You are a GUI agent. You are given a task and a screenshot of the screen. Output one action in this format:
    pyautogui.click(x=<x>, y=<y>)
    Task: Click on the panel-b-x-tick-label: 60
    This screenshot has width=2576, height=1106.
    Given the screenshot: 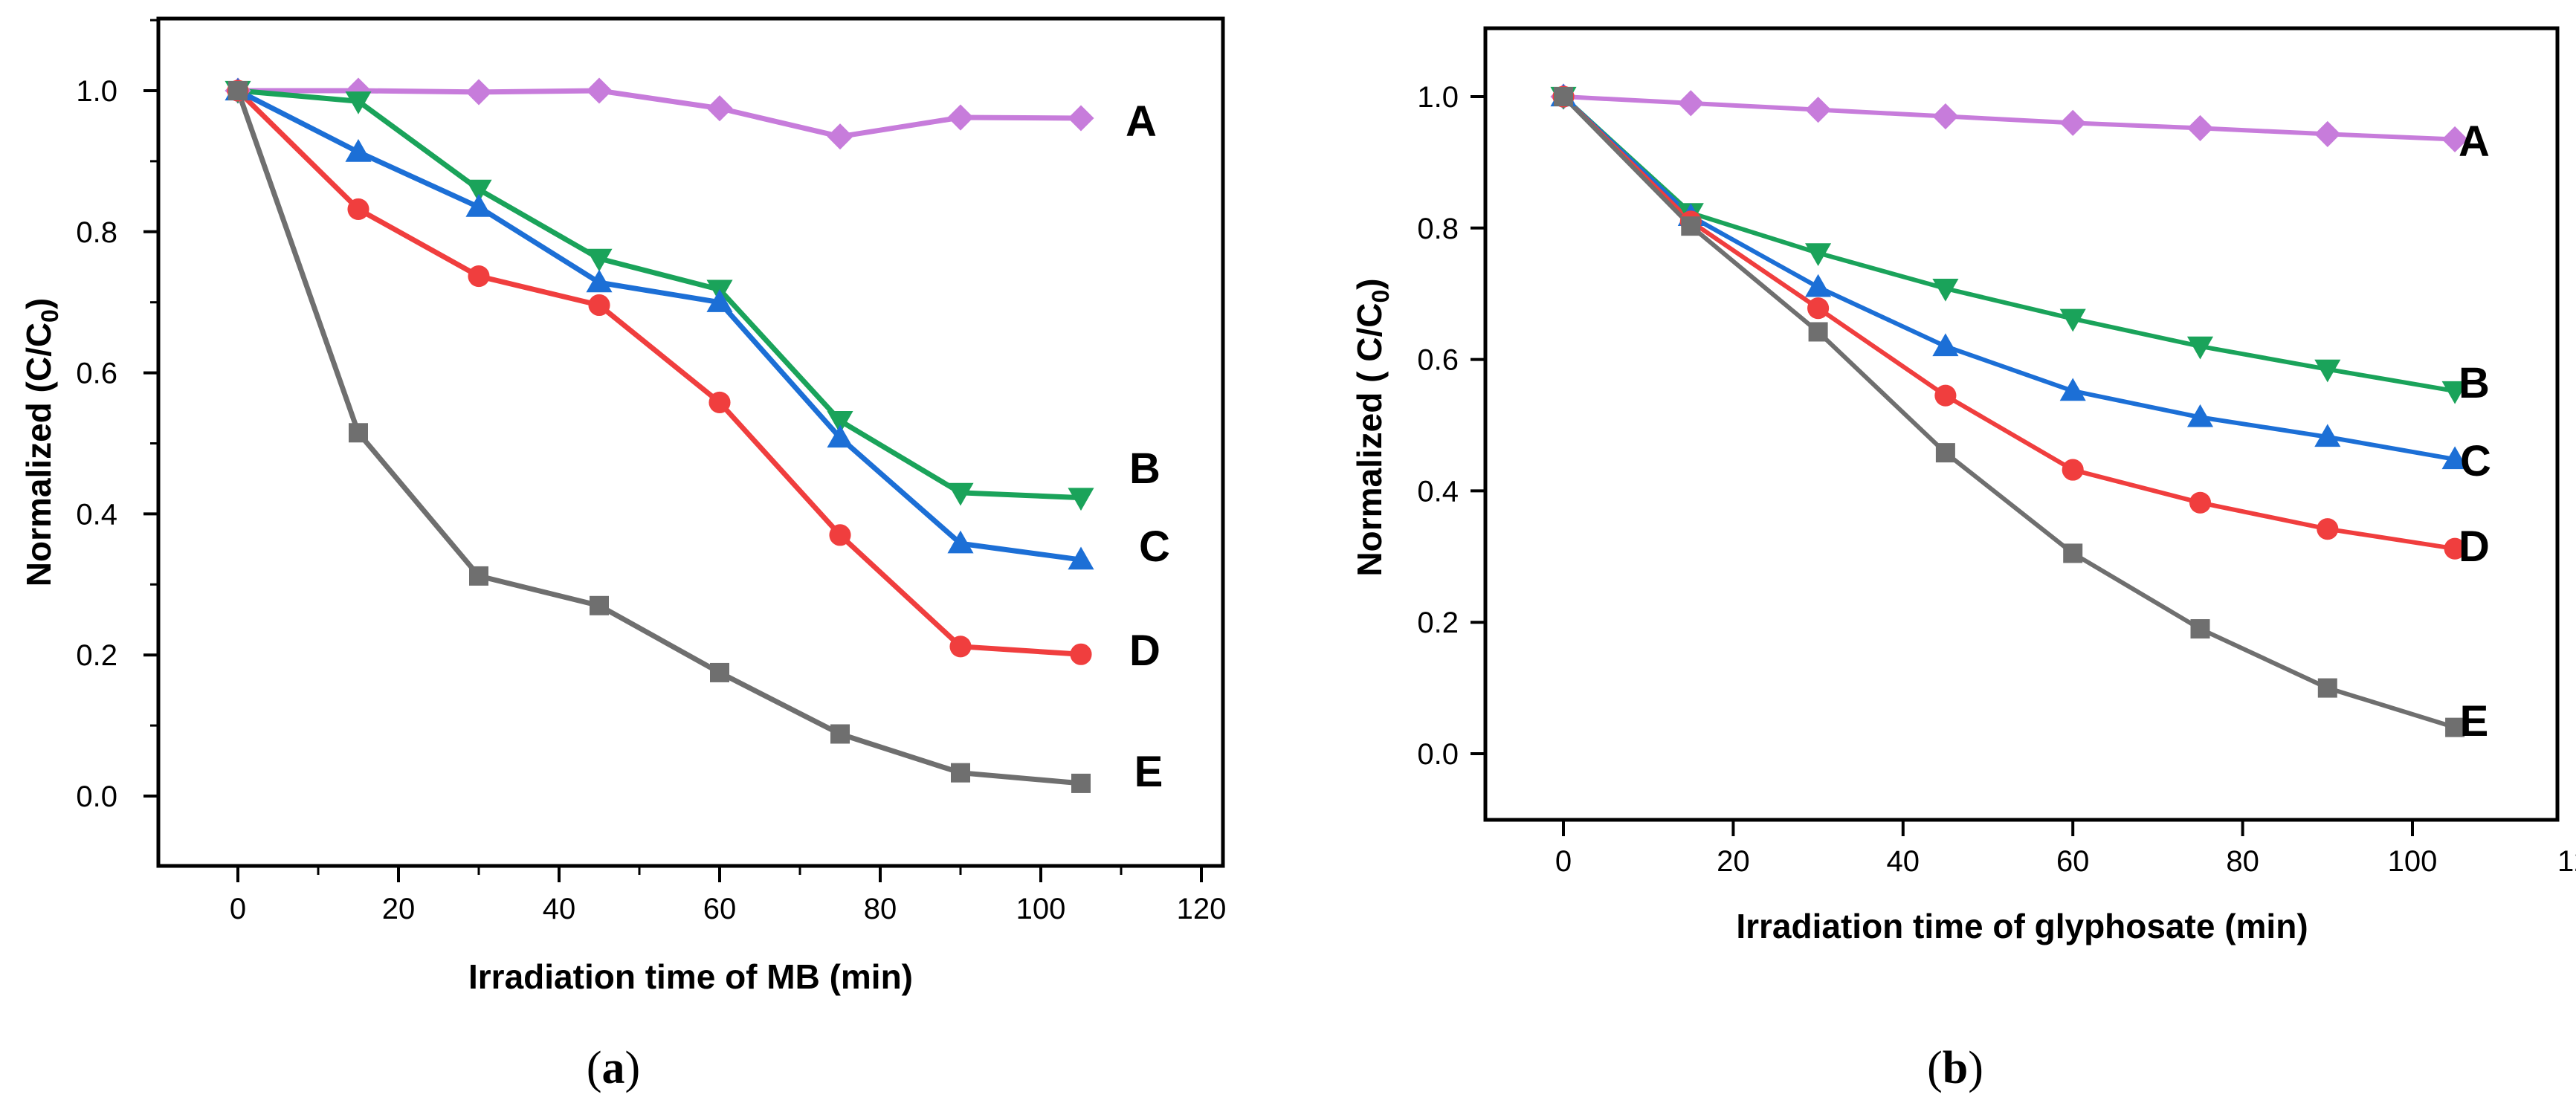 What is the action you would take?
    pyautogui.click(x=2073, y=861)
    